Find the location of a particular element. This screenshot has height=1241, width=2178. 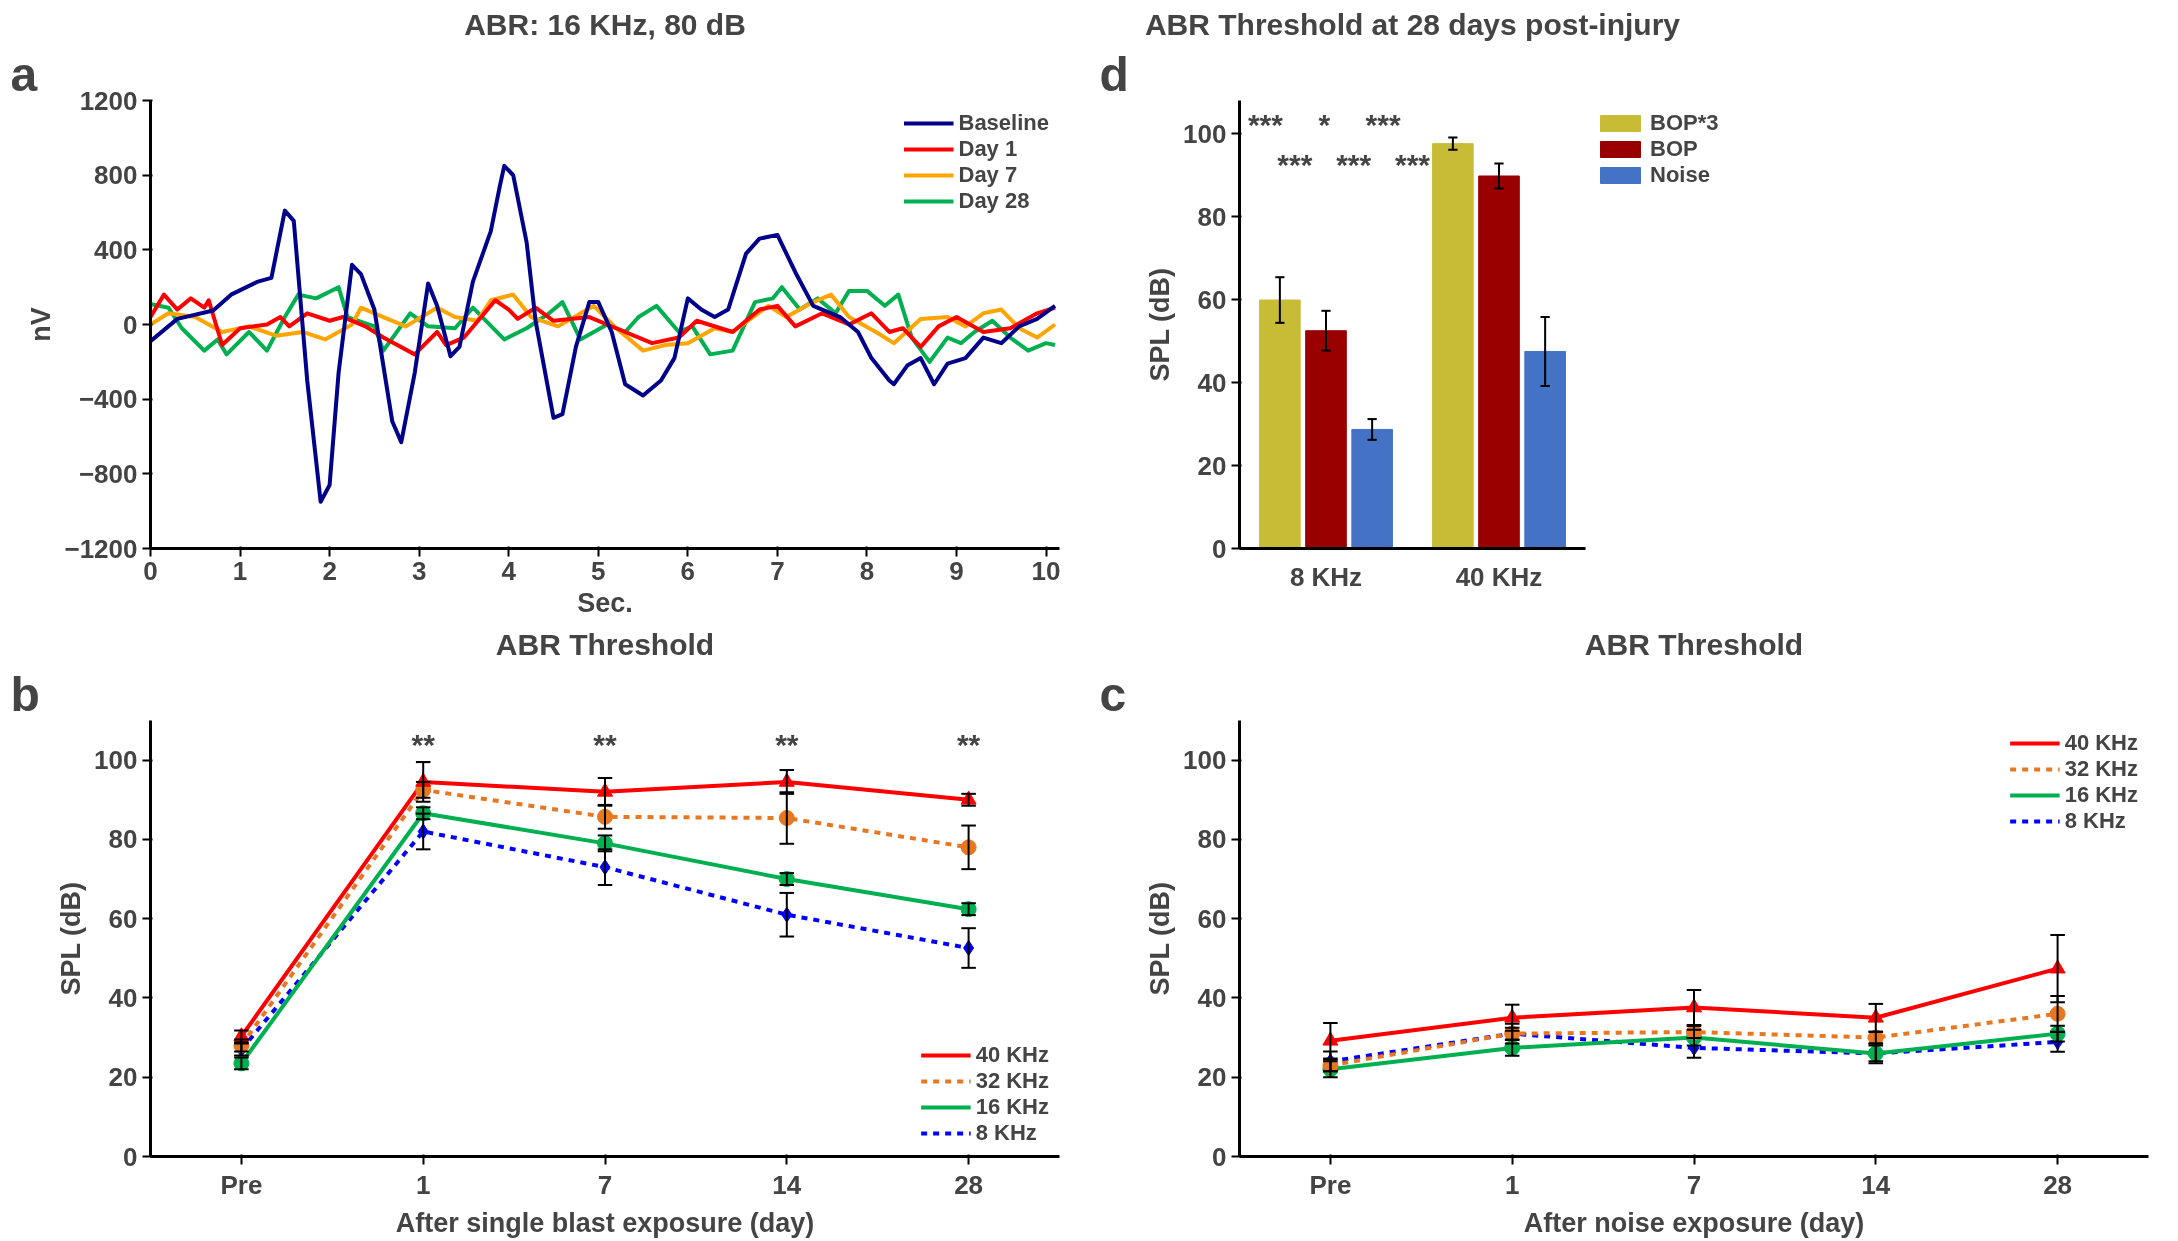

x-tick-label: 3 is located at coordinates (419, 570).